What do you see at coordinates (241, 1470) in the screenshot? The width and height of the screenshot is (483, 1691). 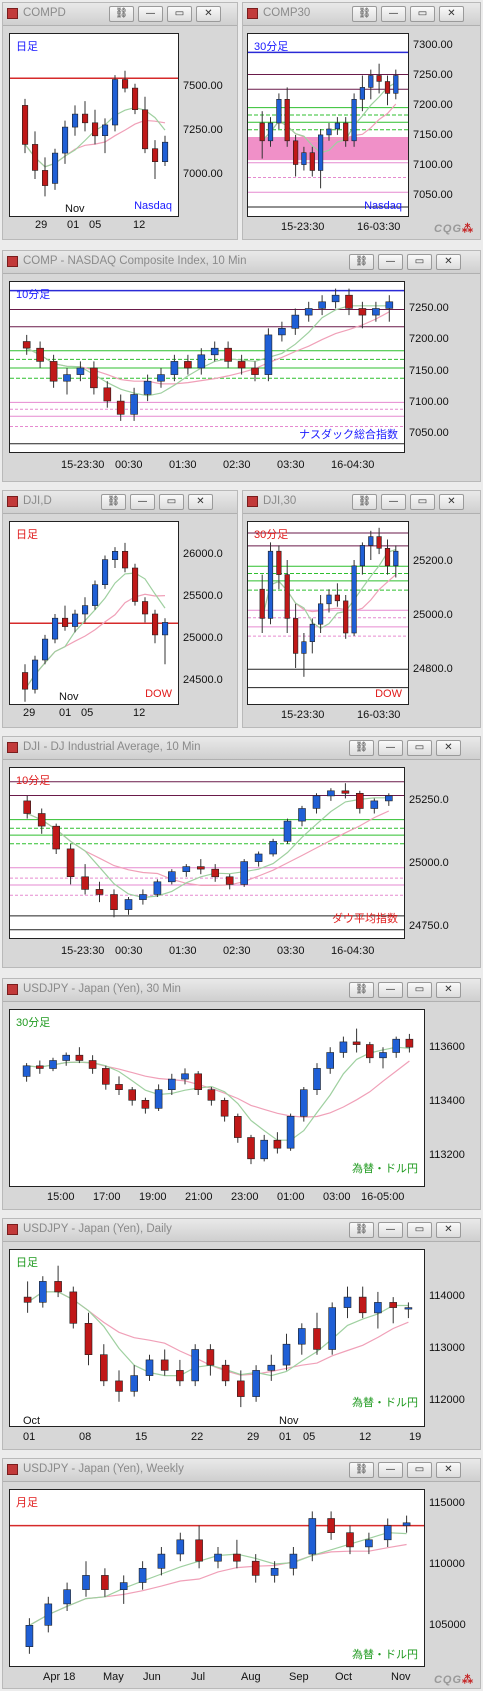 I see `title-bar: USDJPY - Japan (Yen), Weekly ⛓ — ▭ ✕` at bounding box center [241, 1470].